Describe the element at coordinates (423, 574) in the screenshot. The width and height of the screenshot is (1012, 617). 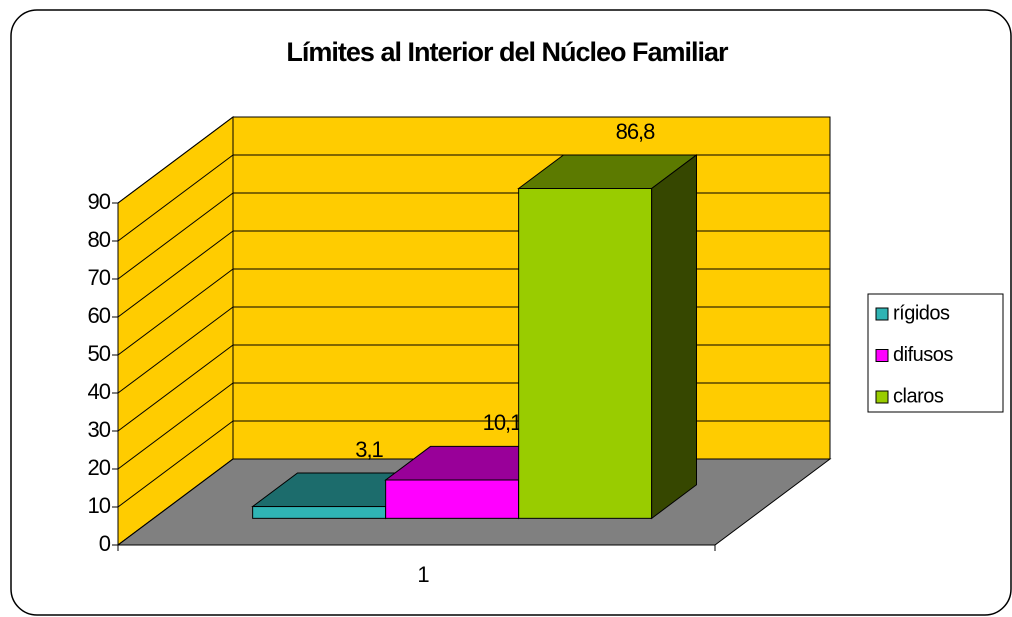
I see `x-tick-label: 1` at that location.